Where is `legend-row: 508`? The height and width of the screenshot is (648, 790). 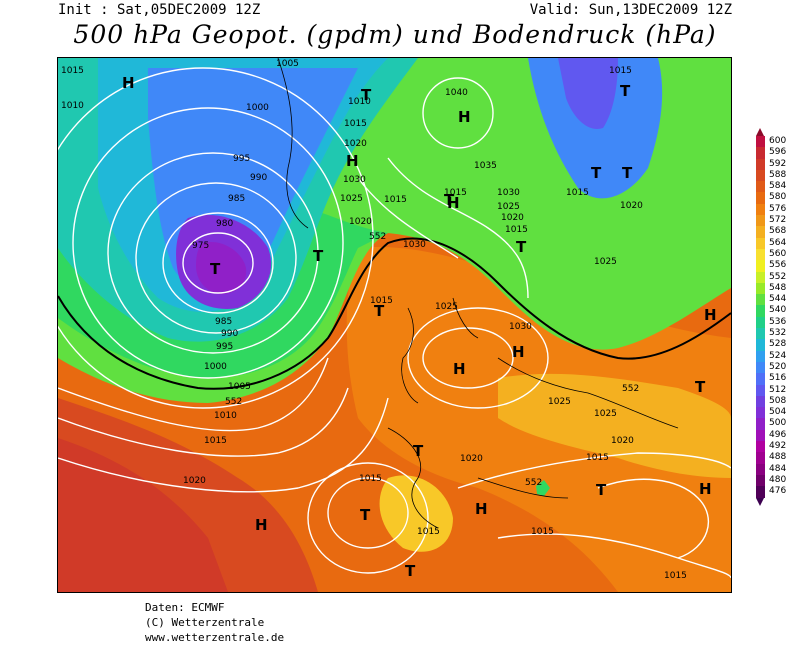 legend-row: 508 is located at coordinates (771, 401).